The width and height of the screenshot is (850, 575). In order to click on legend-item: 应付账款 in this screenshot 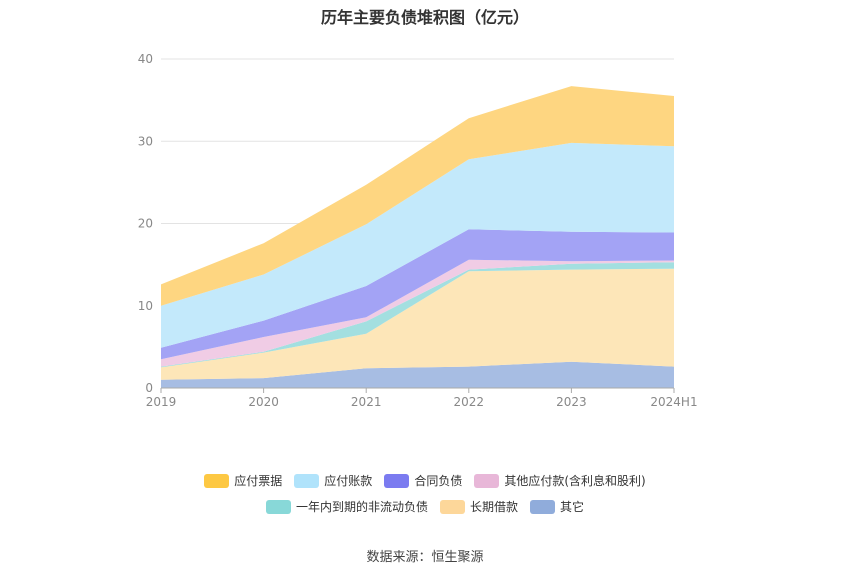, I will do `click(333, 480)`.